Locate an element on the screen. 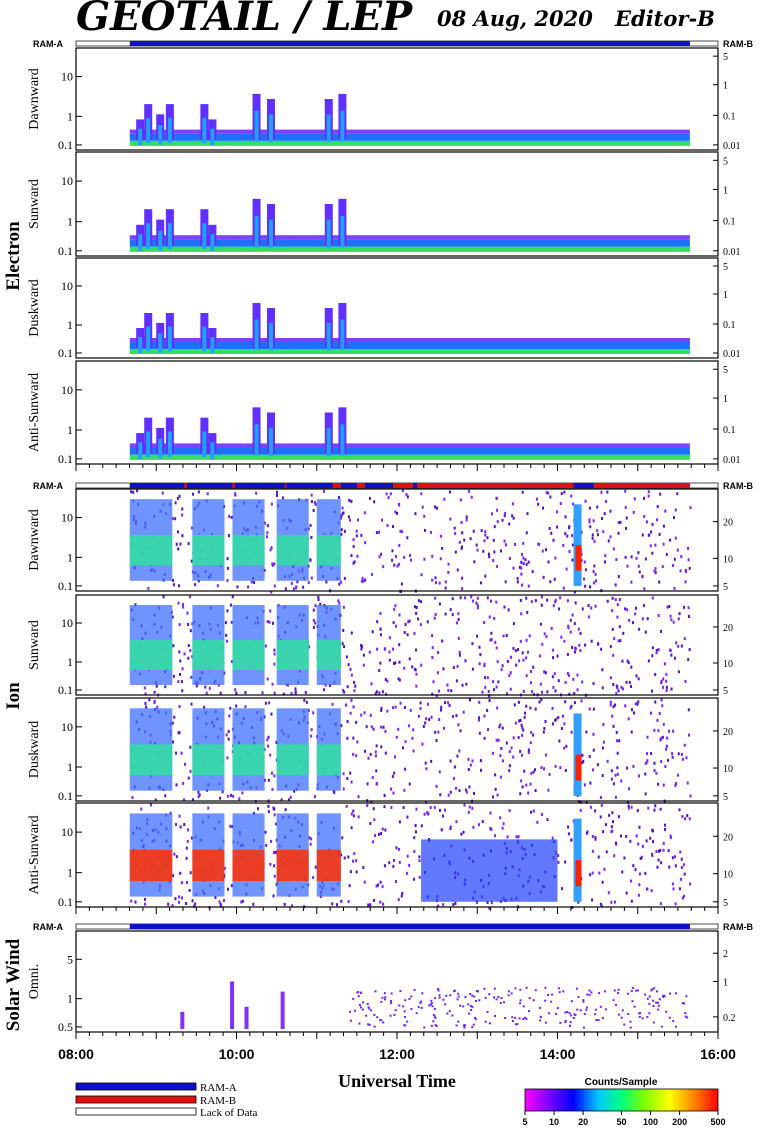 The height and width of the screenshot is (1128, 762). colorbar-title: Counts/Sample is located at coordinates (621, 1082).